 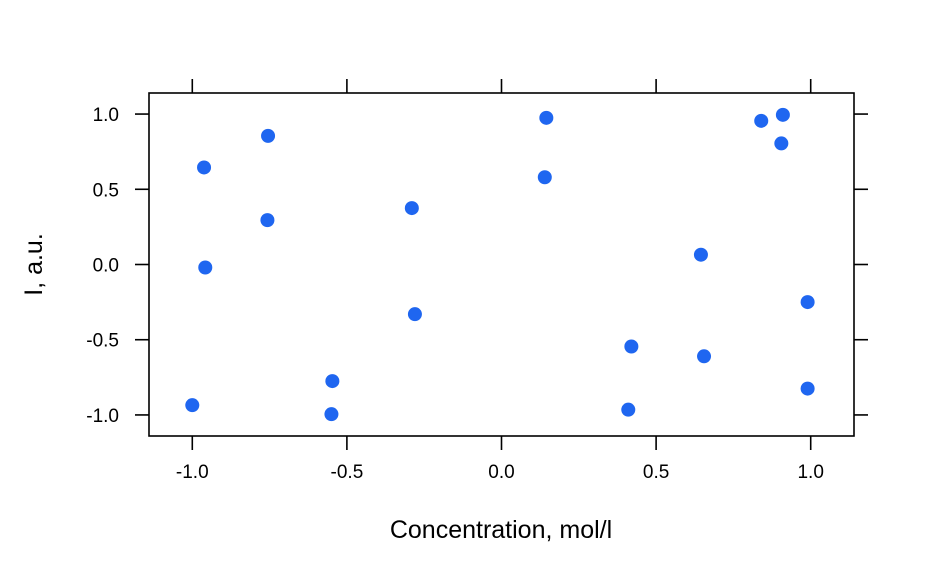 What do you see at coordinates (501, 530) in the screenshot?
I see `x-axis-title: Concentration, mol/l` at bounding box center [501, 530].